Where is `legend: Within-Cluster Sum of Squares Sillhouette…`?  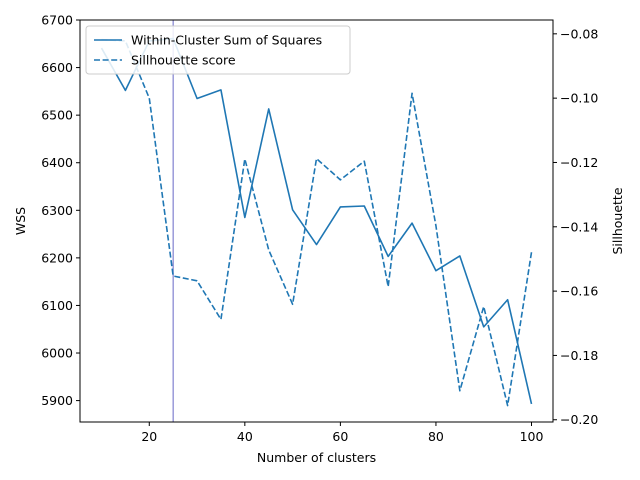 legend: Within-Cluster Sum of Squares Sillhouette… is located at coordinates (218, 50).